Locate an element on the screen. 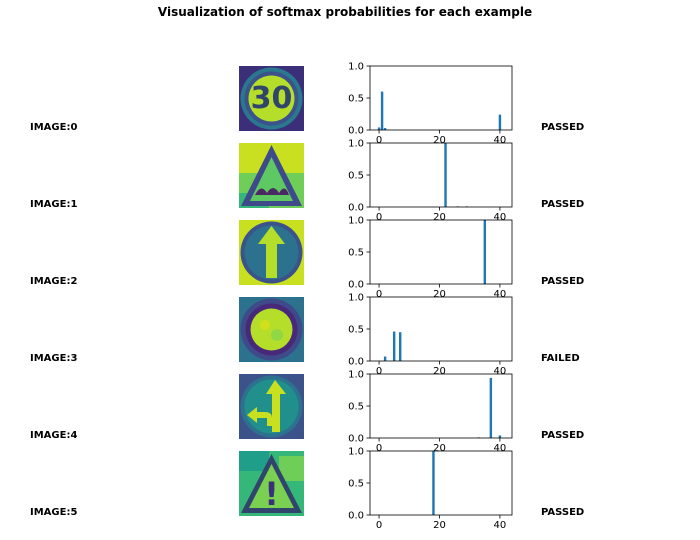 The width and height of the screenshot is (700, 540). y-tick-label-1-1: 0.5 is located at coordinates (356, 176).